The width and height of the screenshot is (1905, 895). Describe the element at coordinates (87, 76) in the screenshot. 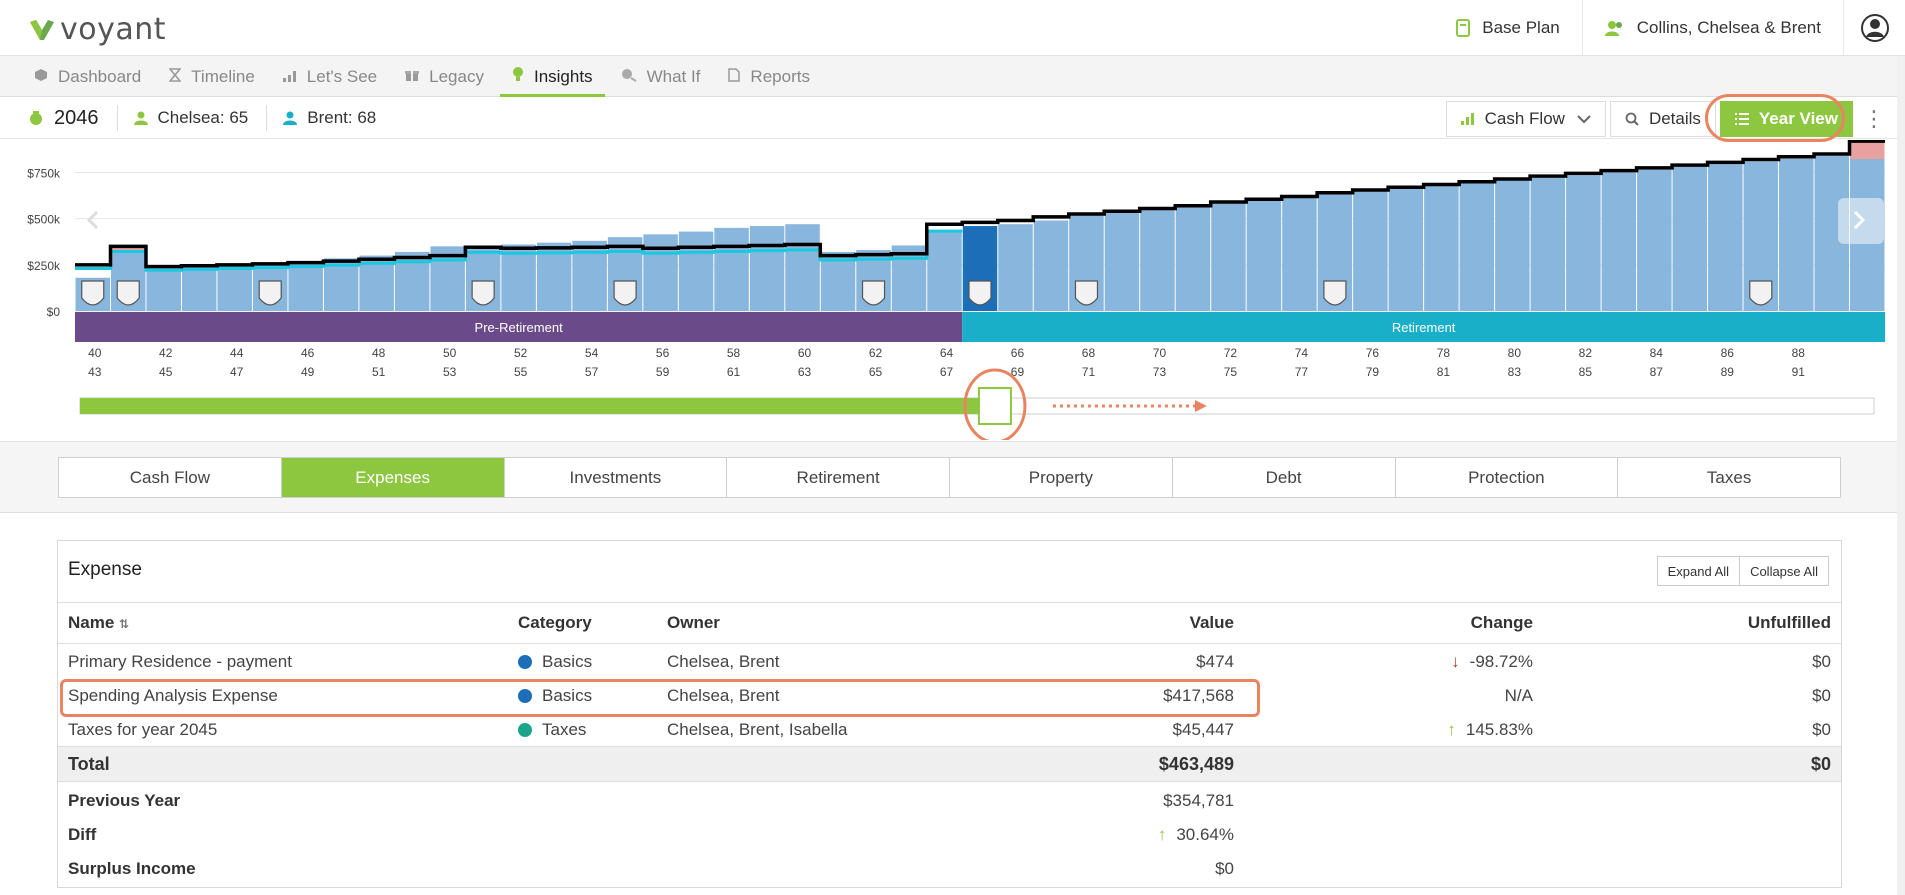

I see `nav-tab-dashboard: Dashboard` at that location.